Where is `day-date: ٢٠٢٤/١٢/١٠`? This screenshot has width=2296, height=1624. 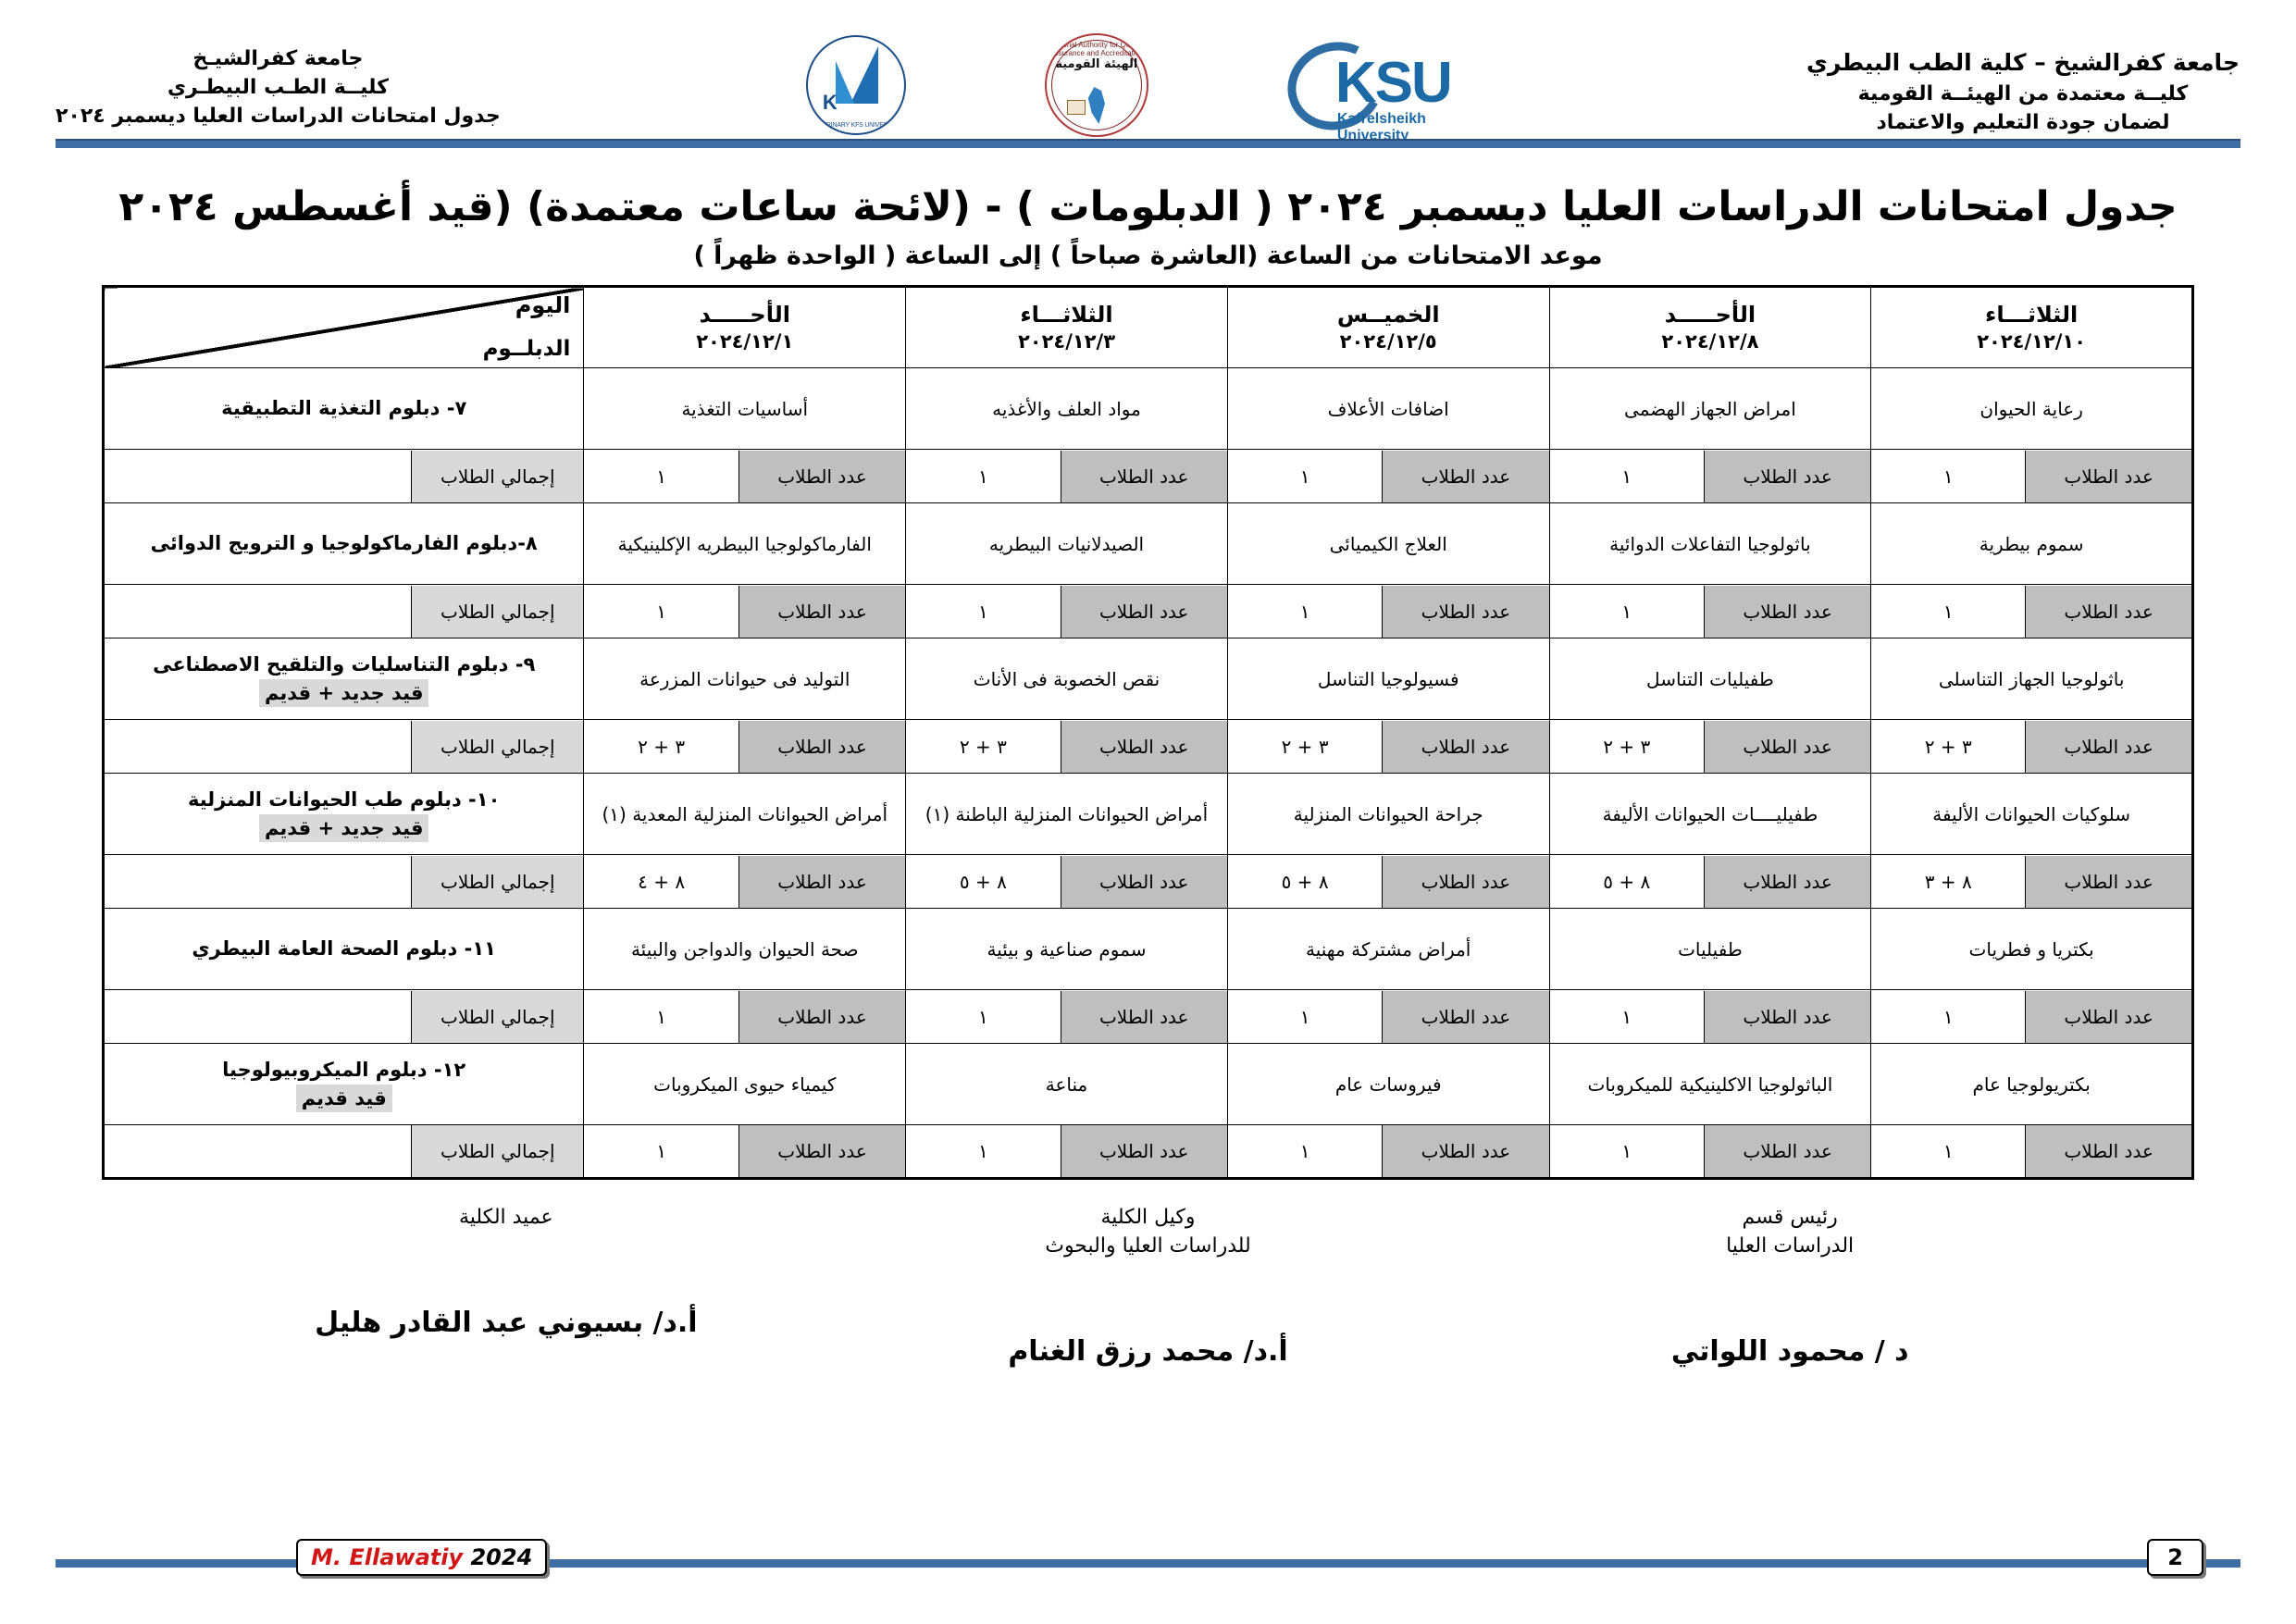
day-date: ٢٠٢٤/١٢/١٠ is located at coordinates (2032, 341).